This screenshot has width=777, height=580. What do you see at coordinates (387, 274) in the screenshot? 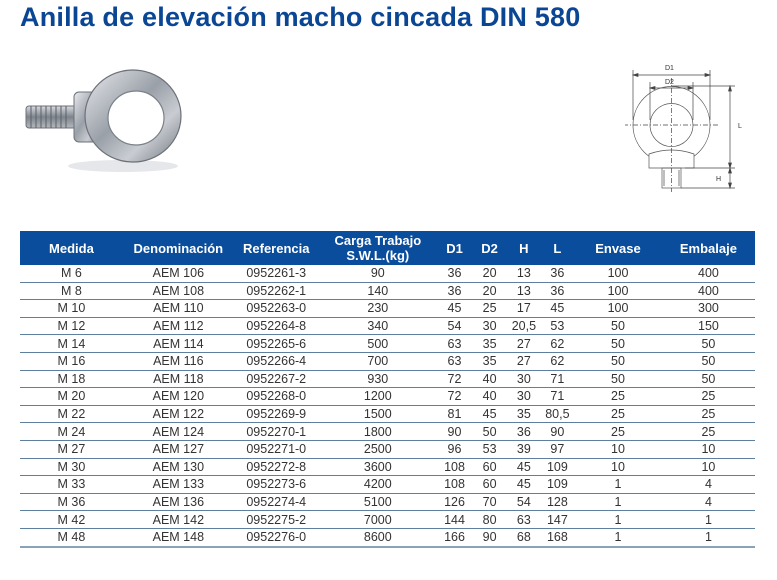
I see `table-row: M 6 AEM 106 0952261-3 90 36 20 13 36 100 400` at bounding box center [387, 274].